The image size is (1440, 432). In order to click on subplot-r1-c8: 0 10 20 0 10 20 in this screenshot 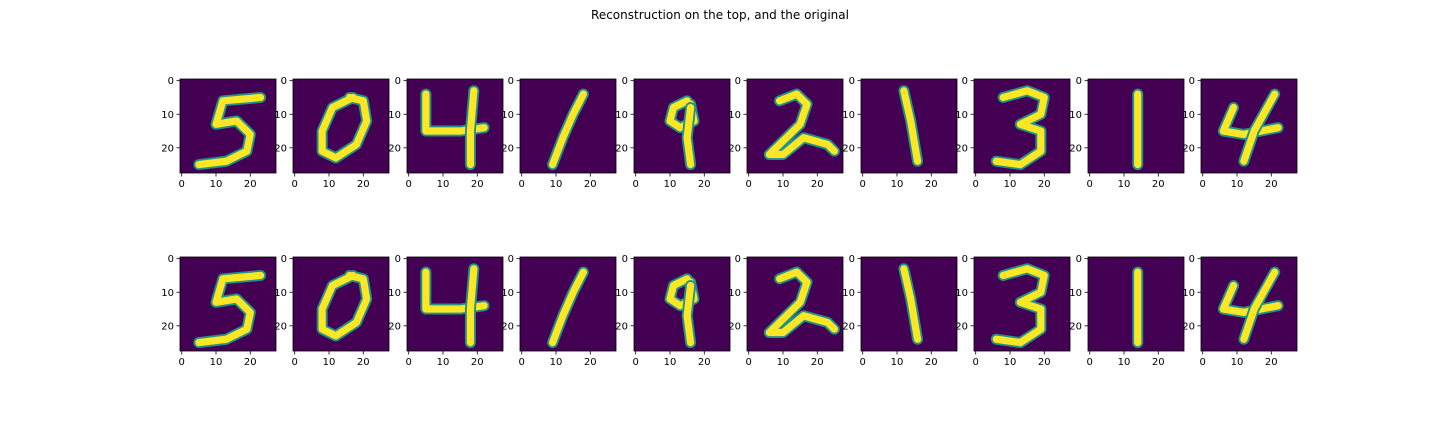, I will do `click(1127, 311)`.